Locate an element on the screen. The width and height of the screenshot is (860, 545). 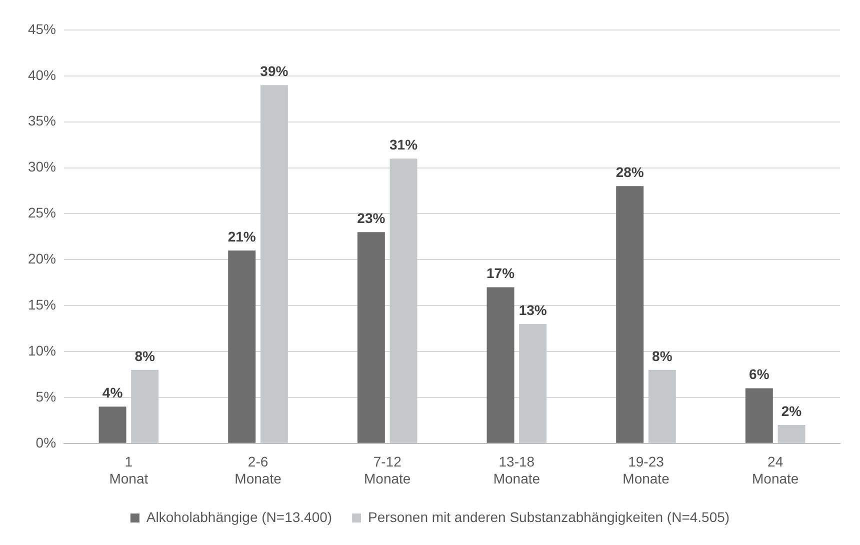
data-label: 31% is located at coordinates (403, 144).